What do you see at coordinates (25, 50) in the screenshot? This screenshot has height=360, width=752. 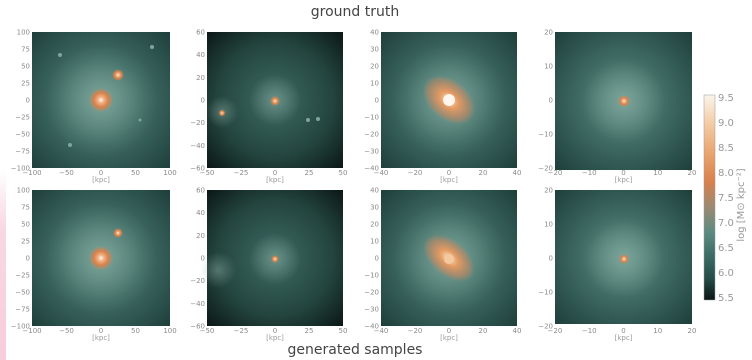 I see `y-tick-label: 75` at bounding box center [25, 50].